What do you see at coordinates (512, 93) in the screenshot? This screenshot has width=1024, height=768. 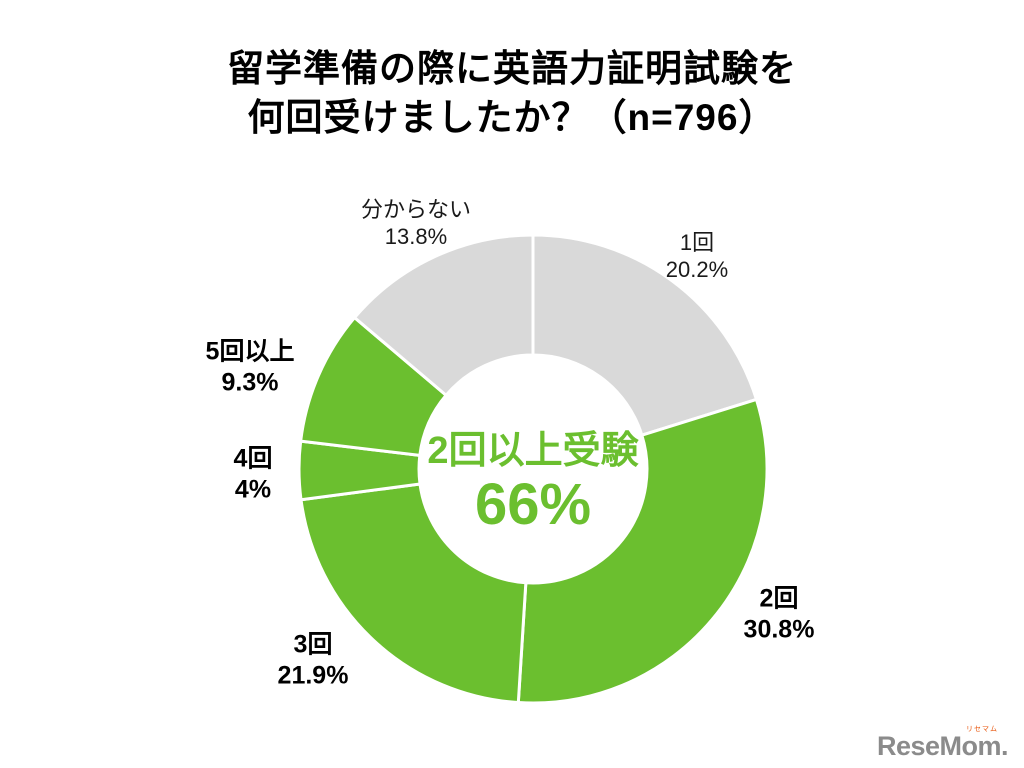 I see `chart-title: 留学準備の際に英語力証明試験を 何回受けましたか？（n=796）` at bounding box center [512, 93].